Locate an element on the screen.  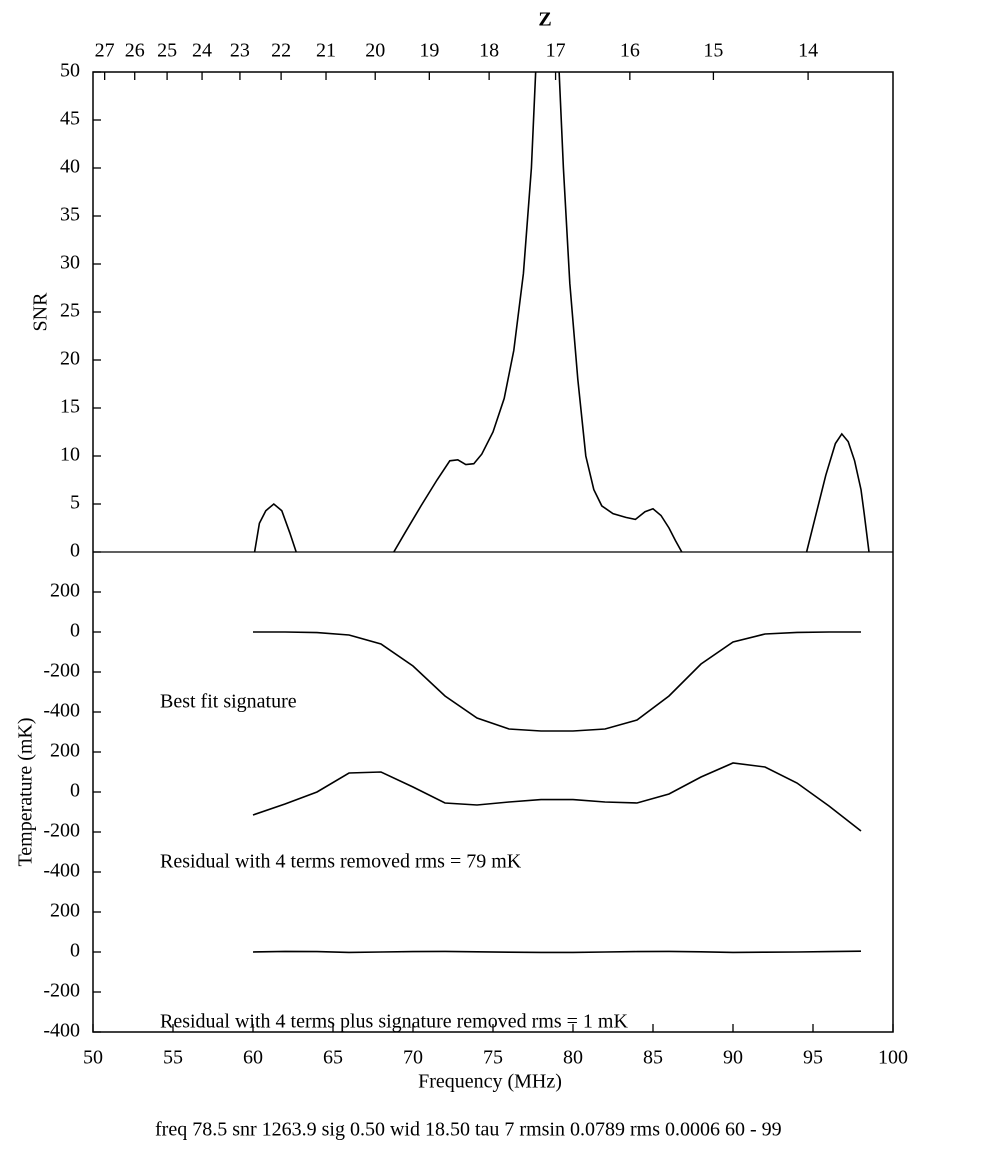
top-tick-label: 24 is located at coordinates (202, 51).